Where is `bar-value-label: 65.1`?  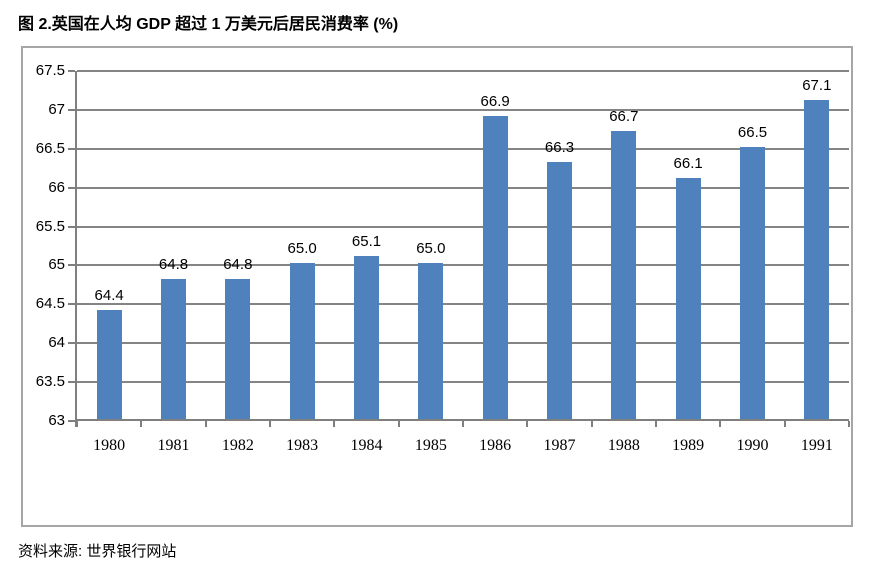 bar-value-label: 65.1 is located at coordinates (366, 241).